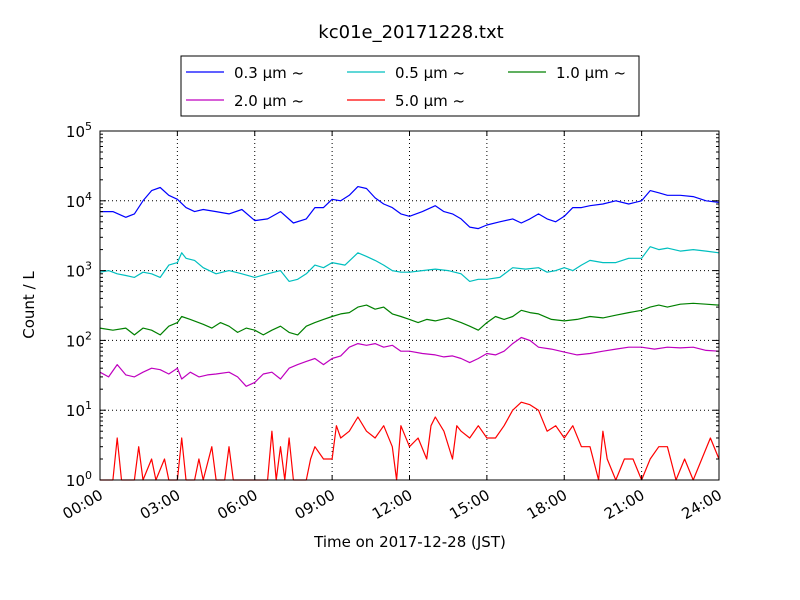 The height and width of the screenshot is (600, 800). I want to click on y-tick-label: 10¹, so click(79, 409).